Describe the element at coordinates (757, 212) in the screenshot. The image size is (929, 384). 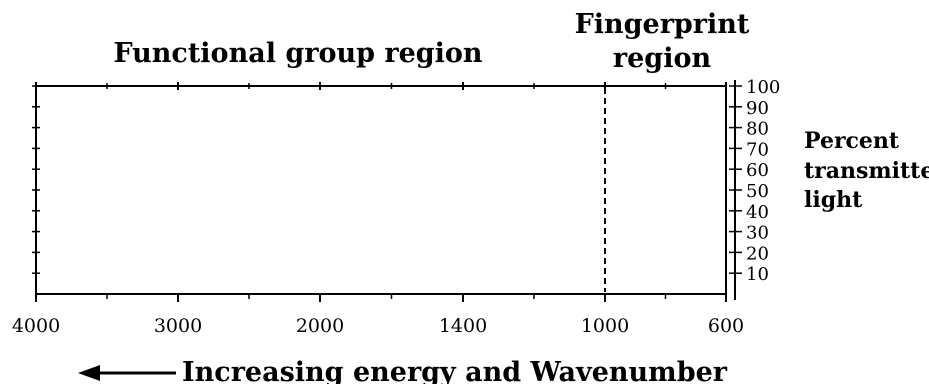
I see `y-tick-label: 40` at that location.